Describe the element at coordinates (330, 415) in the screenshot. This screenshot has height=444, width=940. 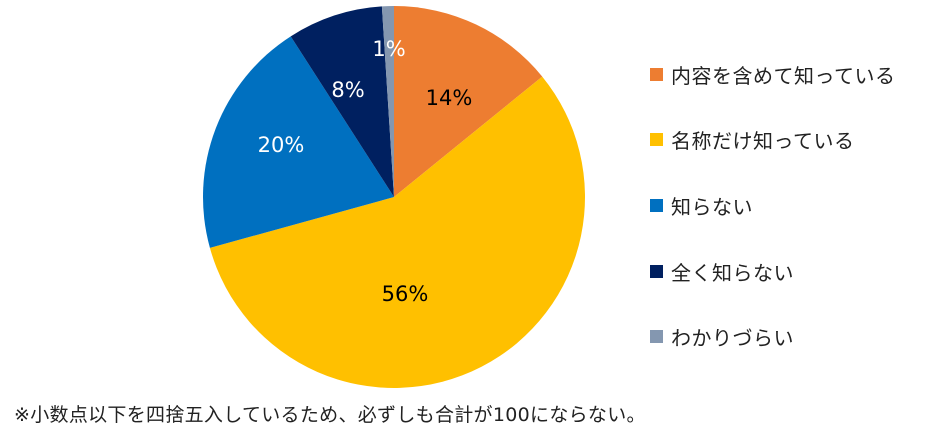
I see `footnote: ※小数点以下を四捨五入しているため、必ずしも合計が100にならない。` at that location.